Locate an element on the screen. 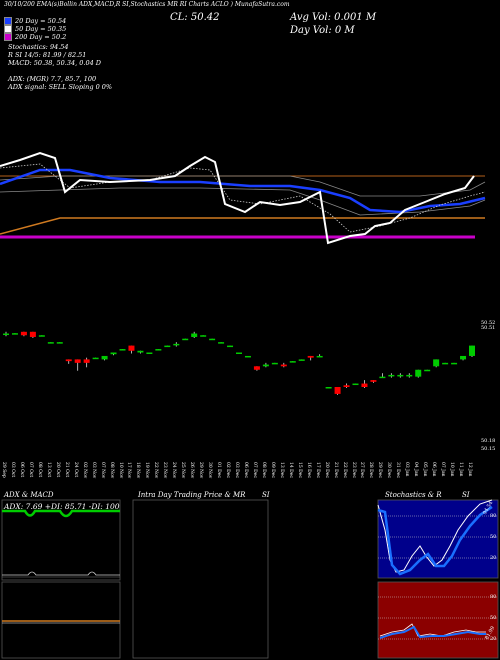 The image size is (500, 660). bollinger-lower is located at coordinates (243, 201).